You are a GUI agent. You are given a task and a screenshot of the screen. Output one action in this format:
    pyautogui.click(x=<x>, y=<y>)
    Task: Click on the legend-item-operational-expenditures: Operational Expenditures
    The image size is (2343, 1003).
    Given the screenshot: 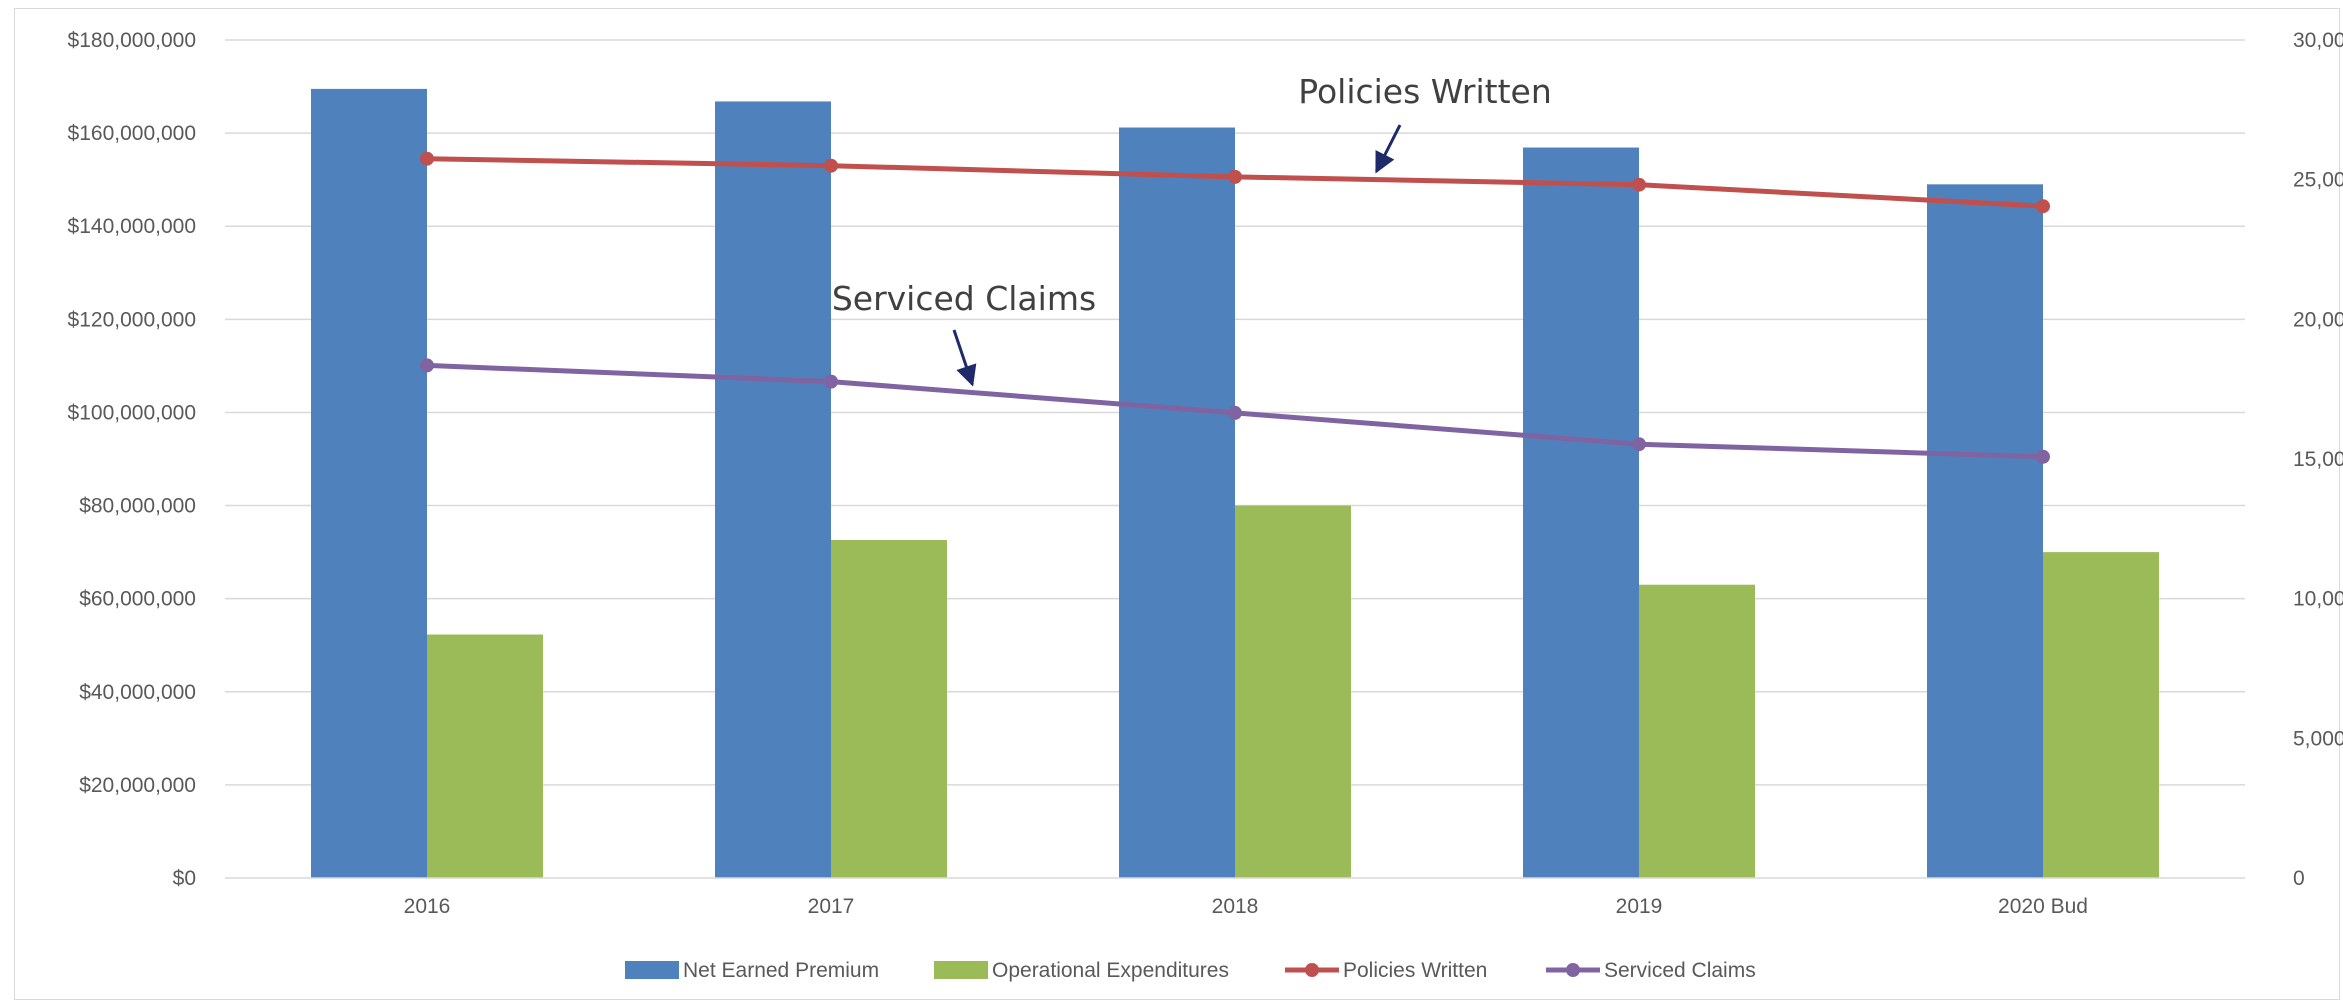 What is the action you would take?
    pyautogui.click(x=1081, y=970)
    